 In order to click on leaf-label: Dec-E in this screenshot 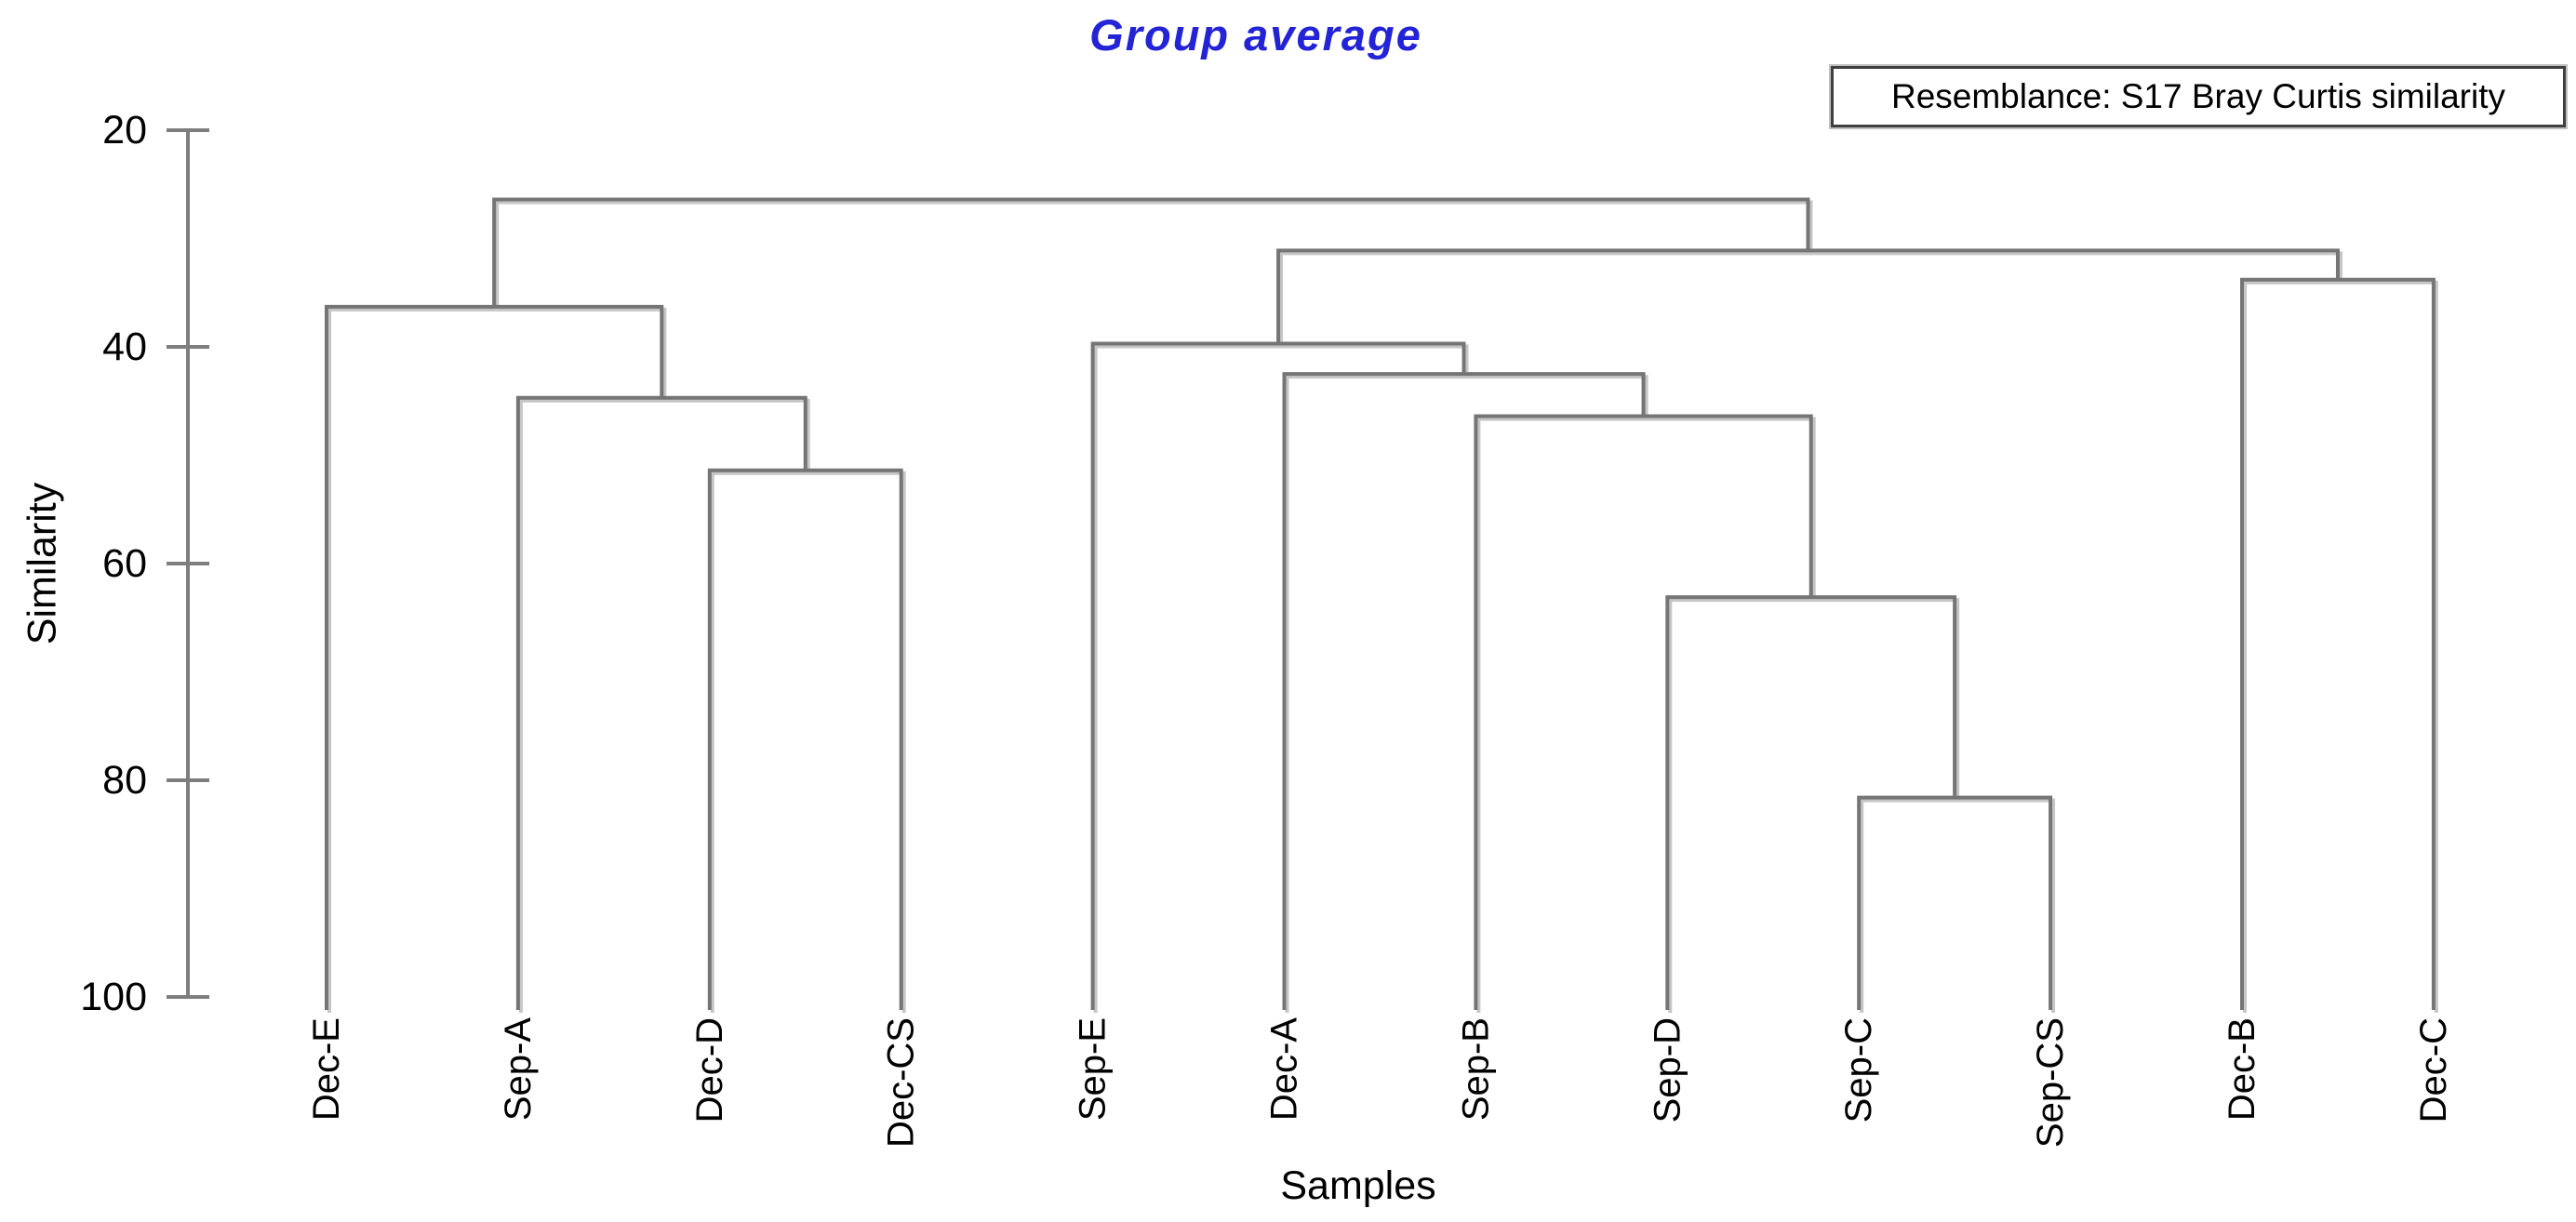, I will do `click(326, 1069)`.